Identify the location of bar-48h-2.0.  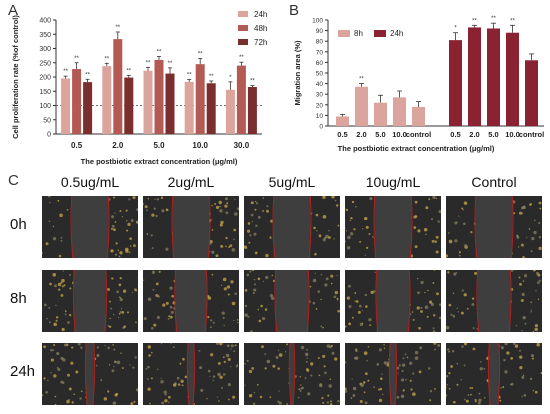
(118, 86).